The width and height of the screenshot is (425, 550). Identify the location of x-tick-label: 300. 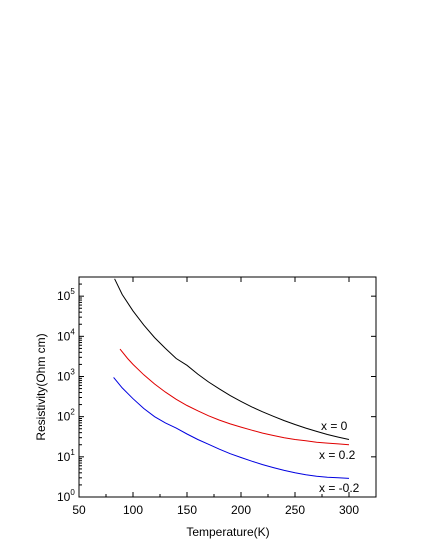
(349, 510).